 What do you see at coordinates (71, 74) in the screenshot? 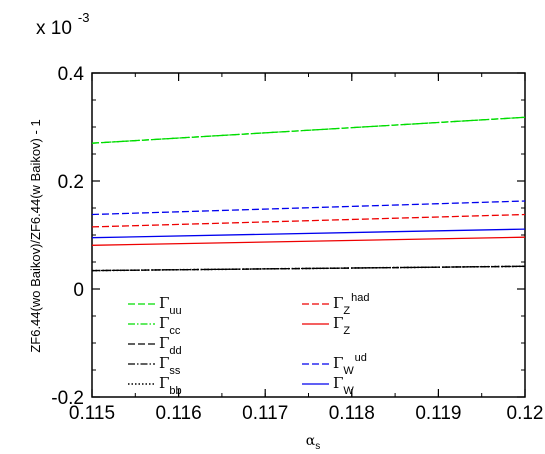
I see `y-tick-label: 0.4` at bounding box center [71, 74].